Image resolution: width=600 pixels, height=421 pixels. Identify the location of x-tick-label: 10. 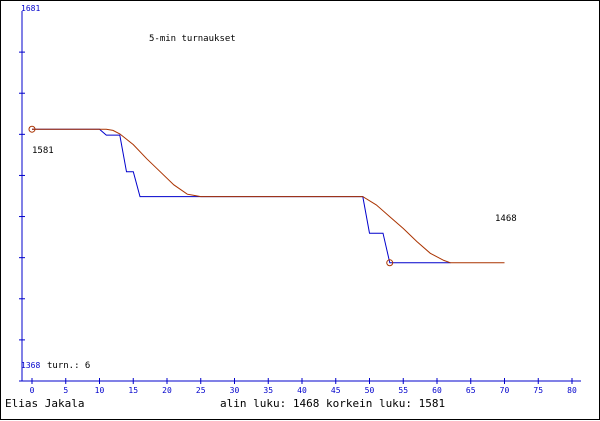
(100, 390).